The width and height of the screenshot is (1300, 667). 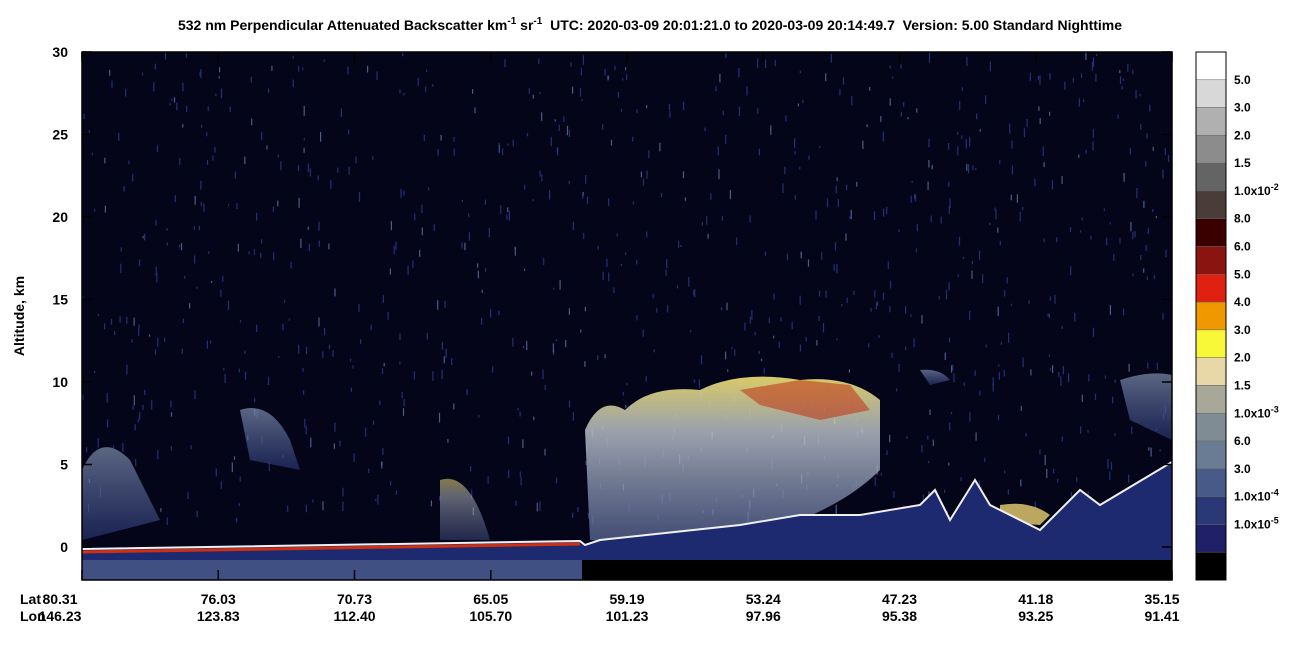 What do you see at coordinates (1275, 493) in the screenshot?
I see `colorbar-label-sup: -4` at bounding box center [1275, 493].